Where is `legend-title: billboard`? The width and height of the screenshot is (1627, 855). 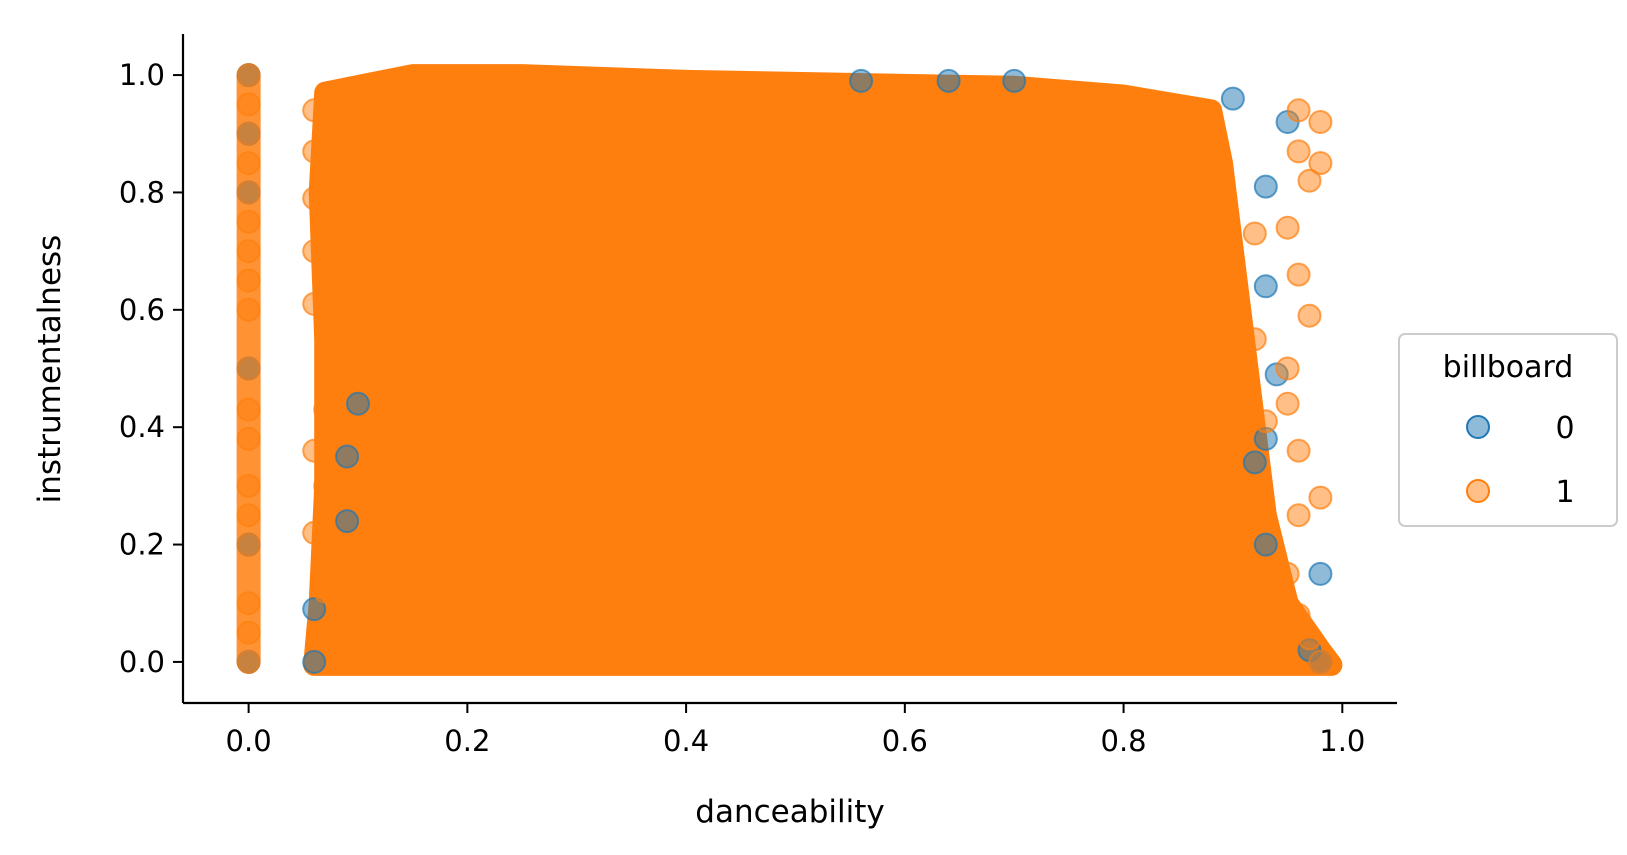
legend-title: billboard is located at coordinates (1508, 367).